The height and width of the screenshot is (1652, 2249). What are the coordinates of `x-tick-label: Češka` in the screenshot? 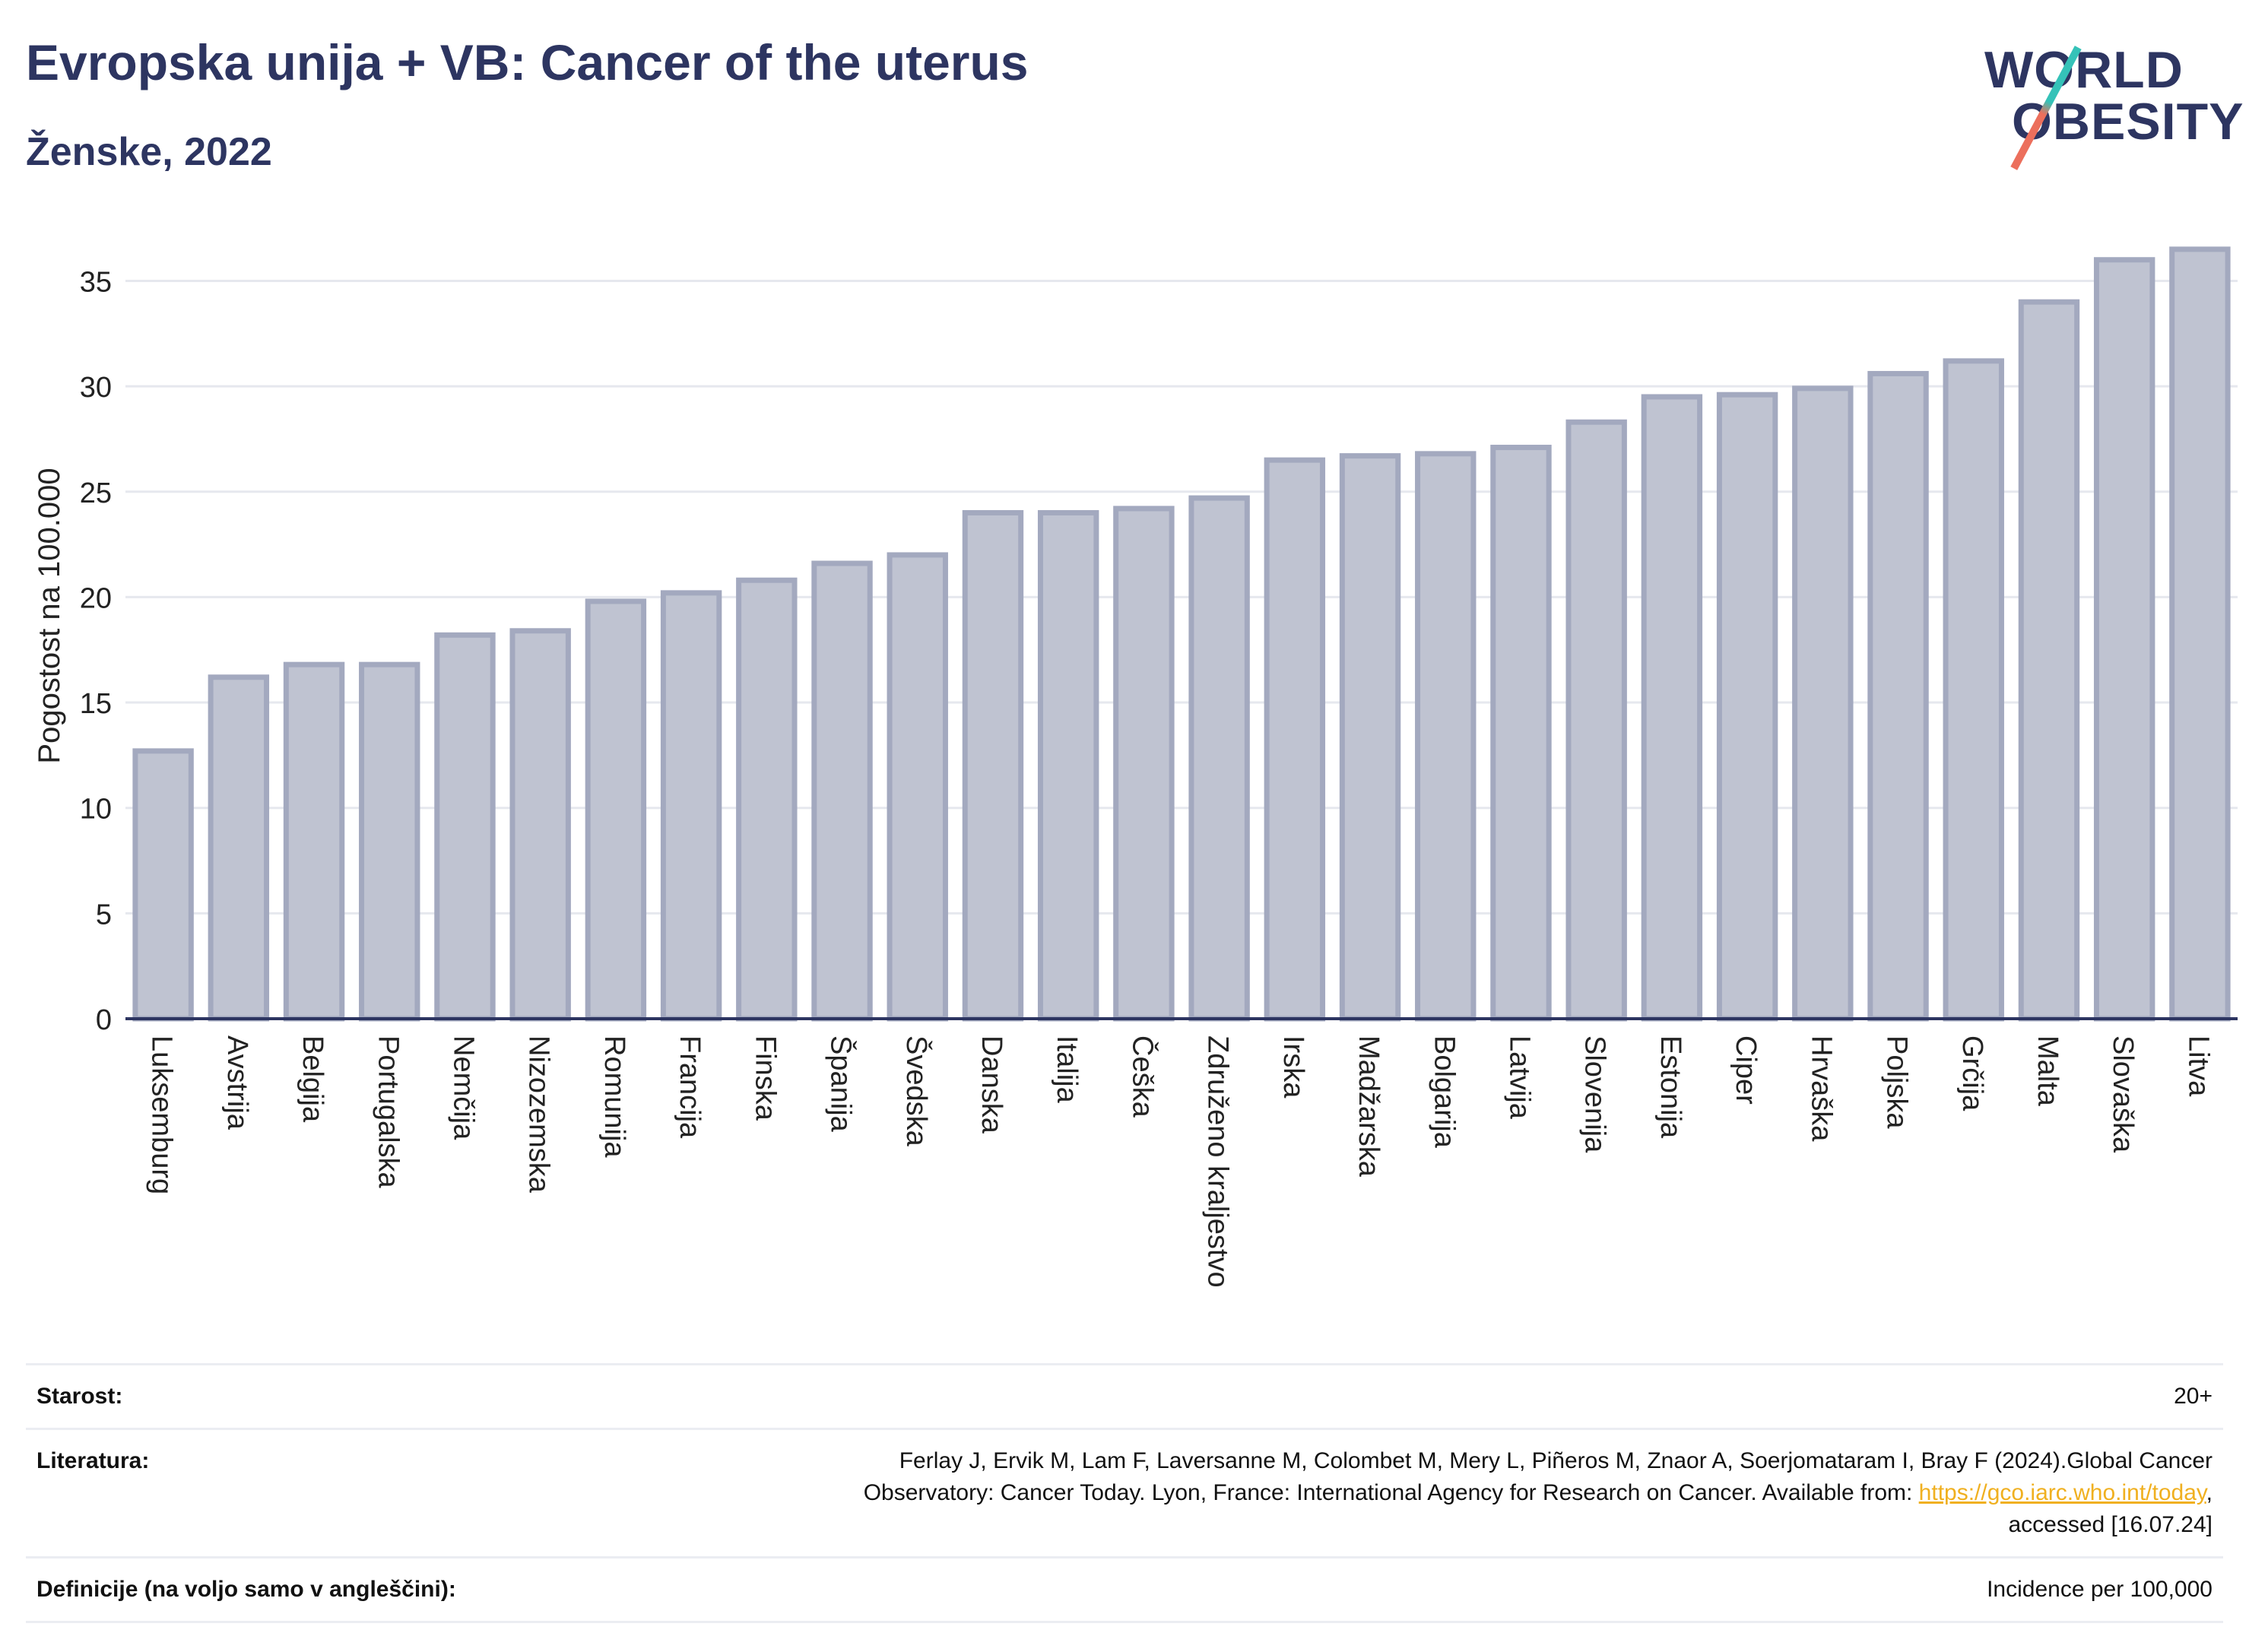 It's located at (1142, 1076).